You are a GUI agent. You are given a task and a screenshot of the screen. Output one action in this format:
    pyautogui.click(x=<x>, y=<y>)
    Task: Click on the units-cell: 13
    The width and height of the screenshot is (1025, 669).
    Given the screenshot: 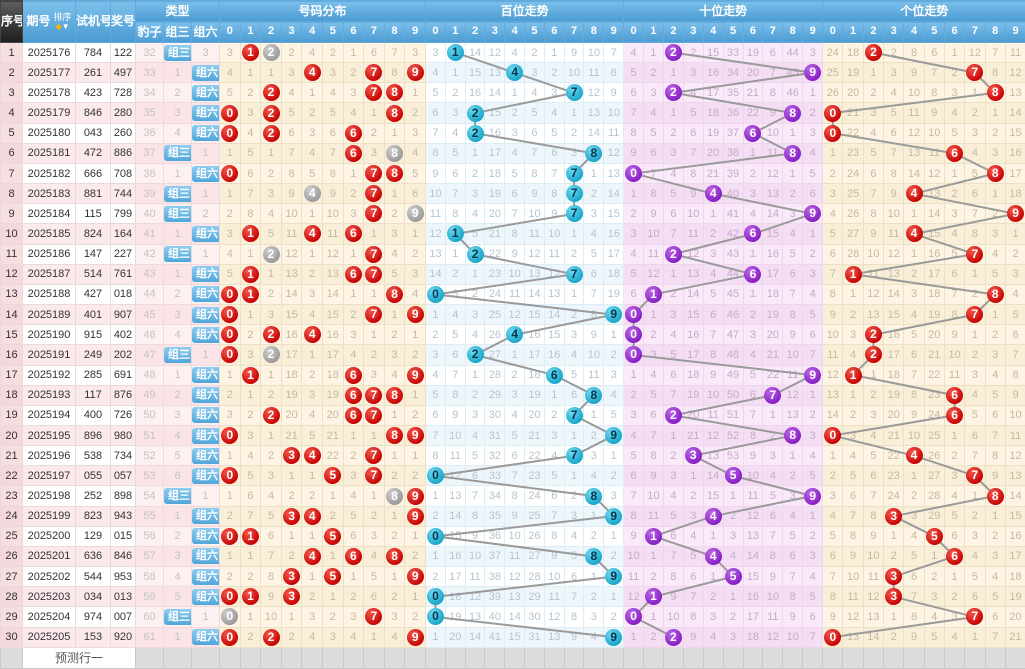 What is the action you would take?
    pyautogui.click(x=914, y=153)
    